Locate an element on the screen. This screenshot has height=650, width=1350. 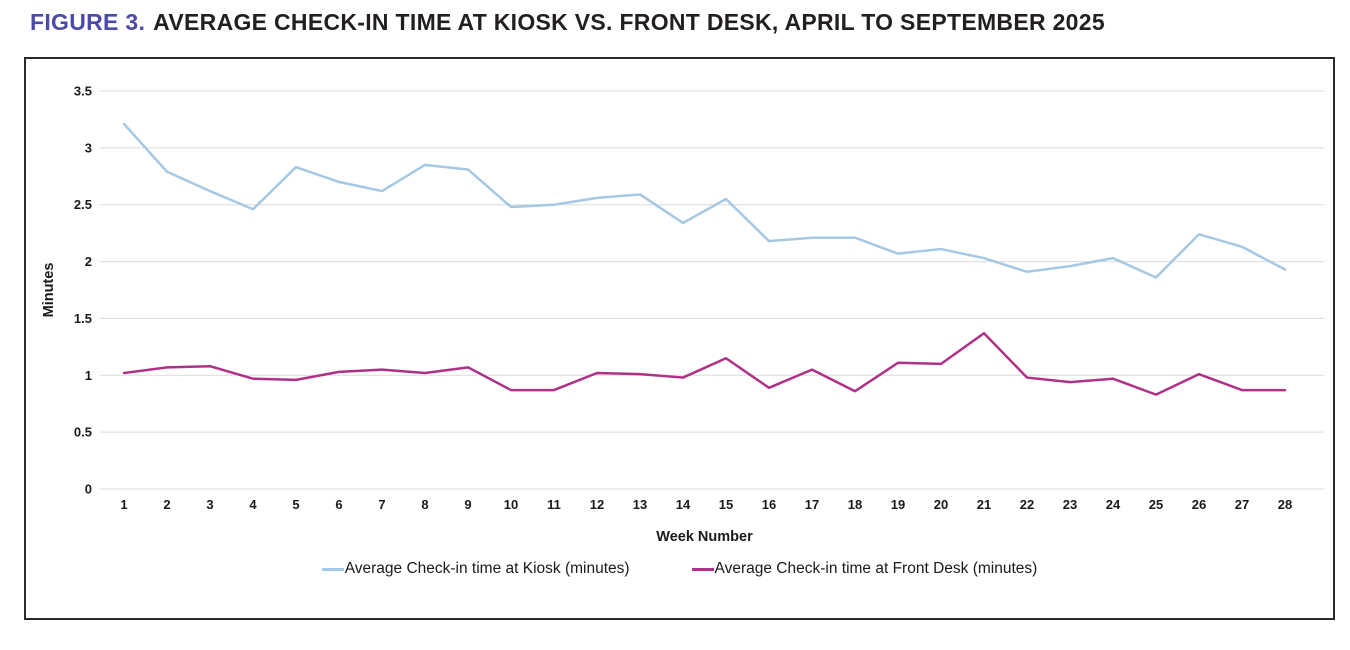
x-tick-label: 5 is located at coordinates (295, 504).